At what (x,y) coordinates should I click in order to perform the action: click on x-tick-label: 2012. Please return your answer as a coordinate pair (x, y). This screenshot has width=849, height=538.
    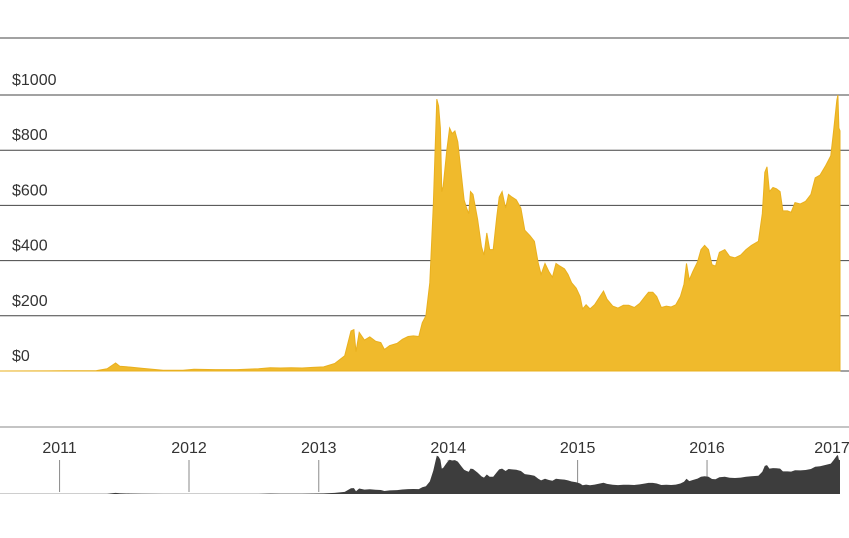
    Looking at the image, I should click on (189, 448).